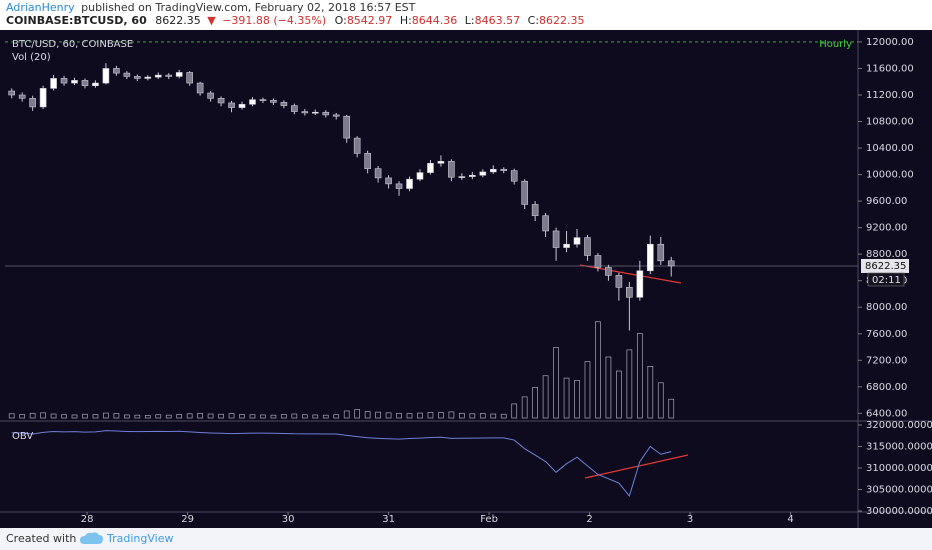  Describe the element at coordinates (886, 387) in the screenshot. I see `y-tick-label: 6800.00` at that location.